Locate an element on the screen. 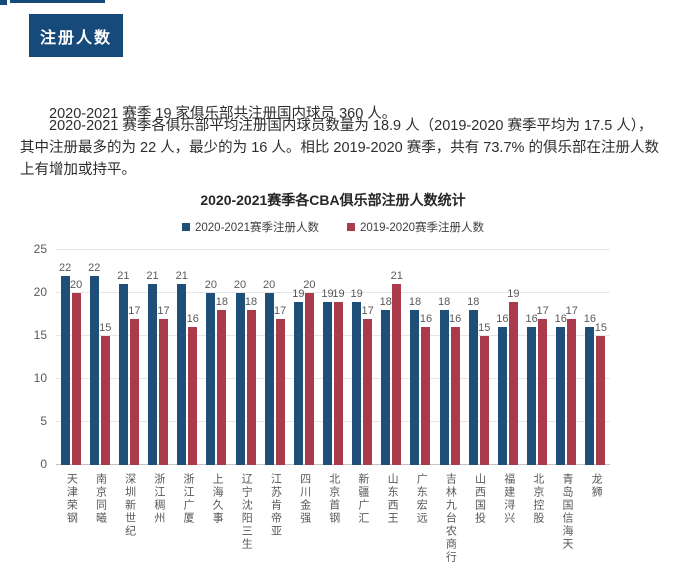  x-axis-category: 福建浔兴 is located at coordinates (507, 499).